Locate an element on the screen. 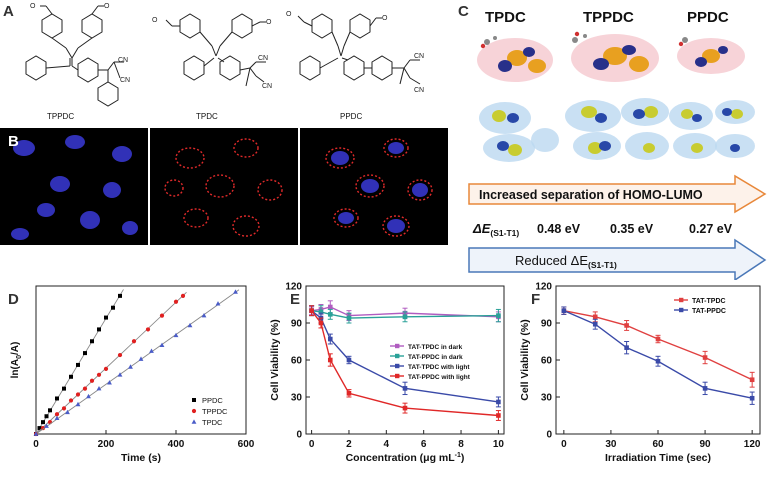  d-ylabel-sub: 0 is located at coordinates (19, 357).